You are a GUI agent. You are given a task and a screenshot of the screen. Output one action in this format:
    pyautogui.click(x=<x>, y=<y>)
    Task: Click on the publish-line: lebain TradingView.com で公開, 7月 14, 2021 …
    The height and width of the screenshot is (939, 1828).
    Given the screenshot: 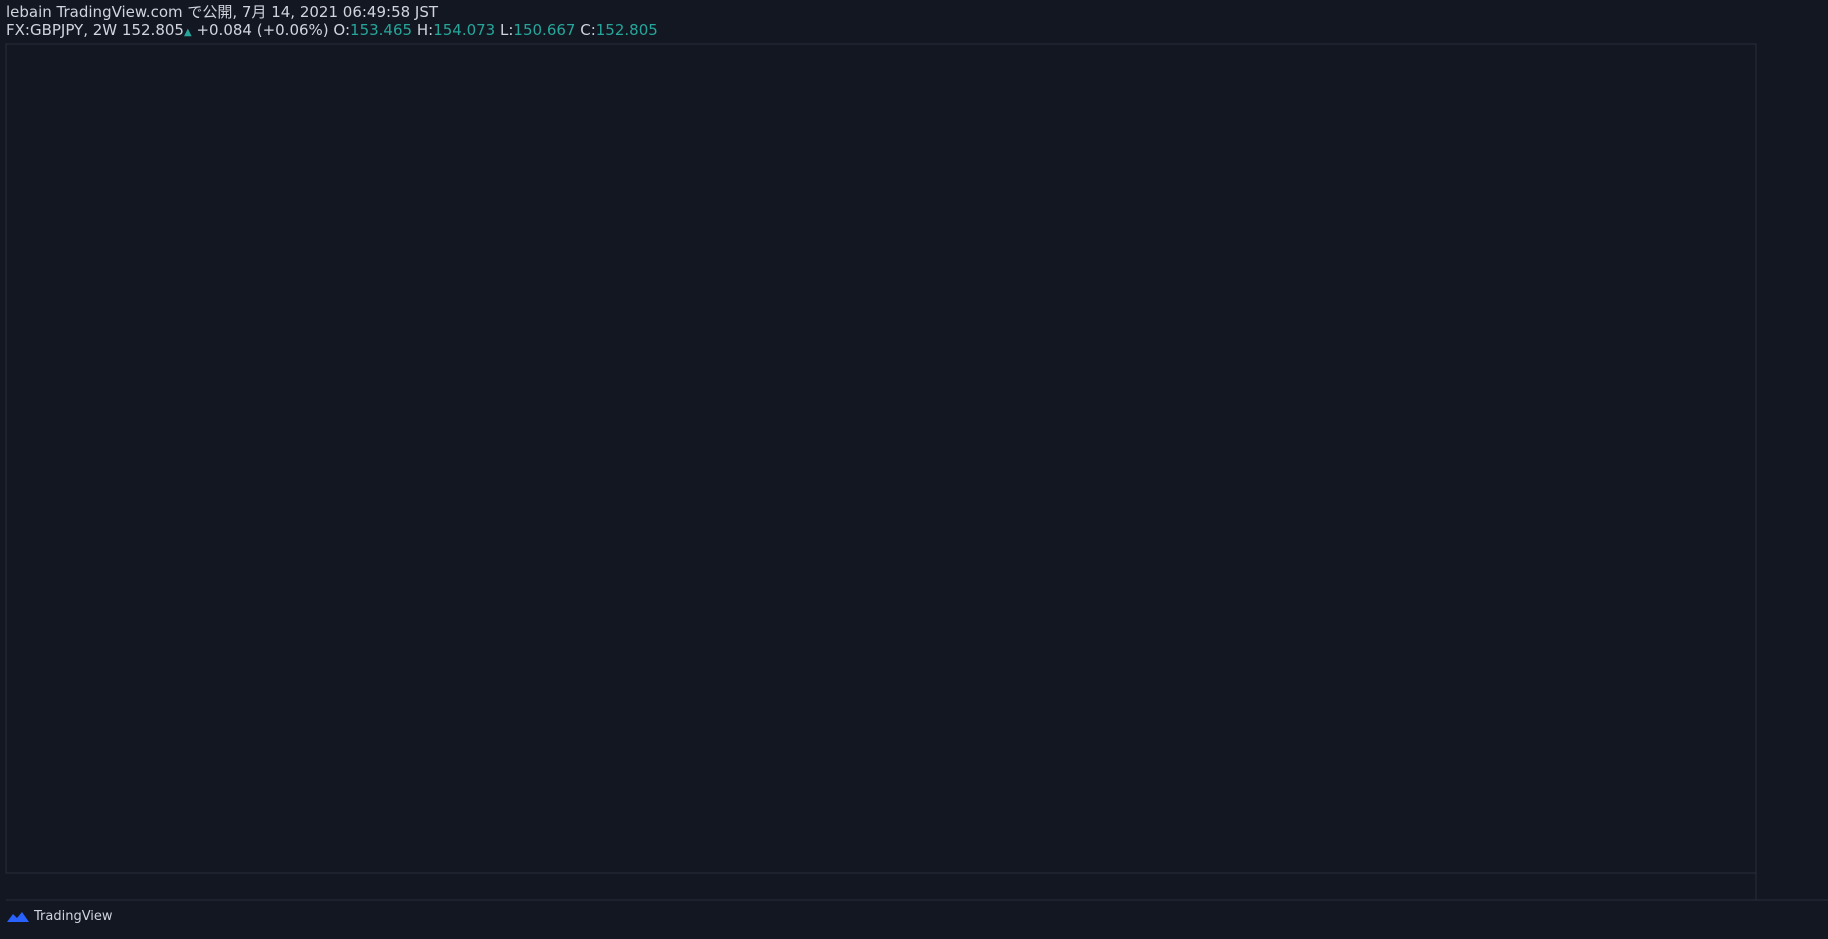 What is the action you would take?
    pyautogui.click(x=222, y=12)
    